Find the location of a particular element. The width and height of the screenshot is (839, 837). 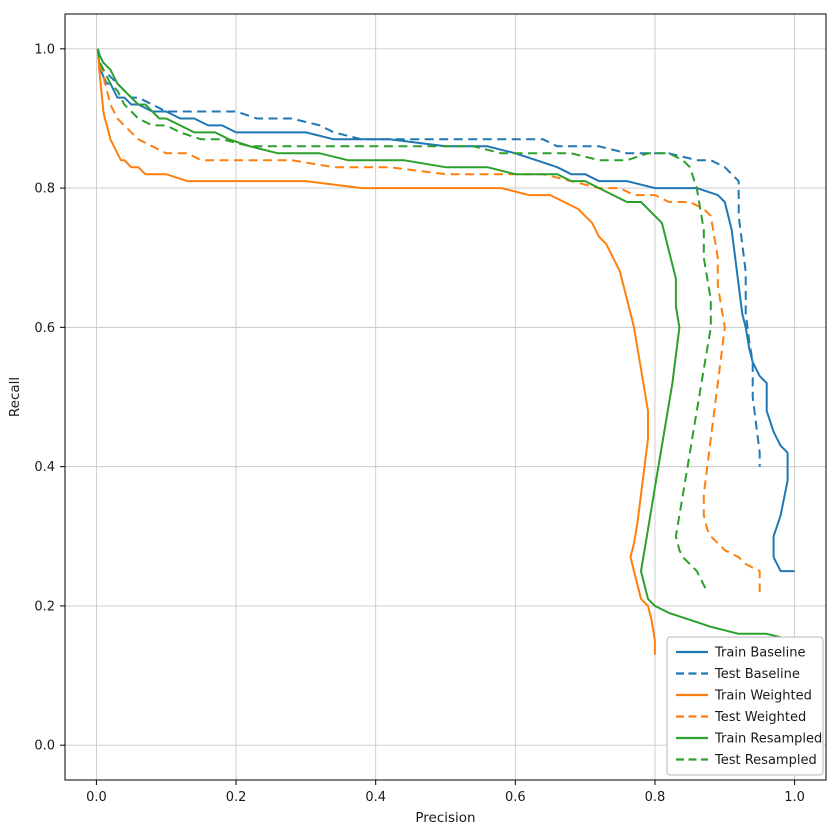

y-tick-label: 0.6 is located at coordinates (44, 328).